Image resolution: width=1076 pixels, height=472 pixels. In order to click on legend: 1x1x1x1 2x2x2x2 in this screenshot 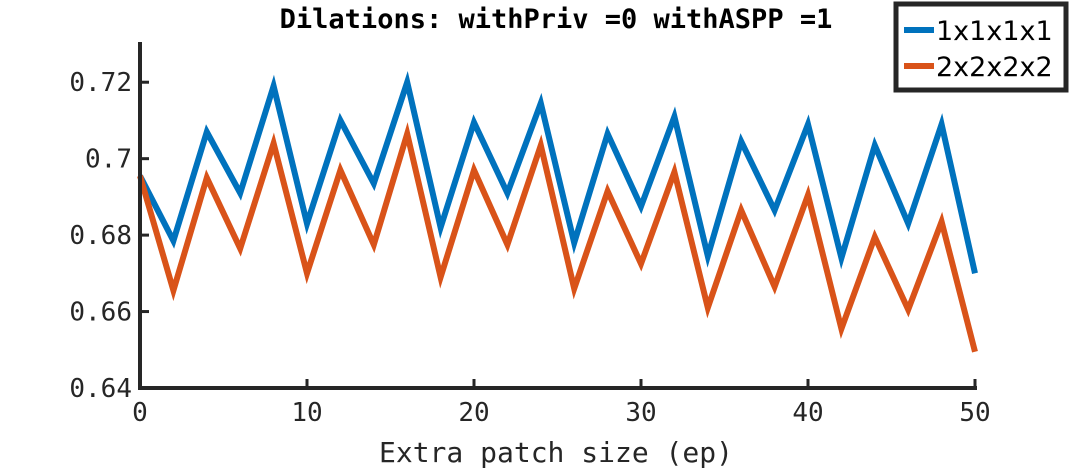, I will do `click(981, 47)`.